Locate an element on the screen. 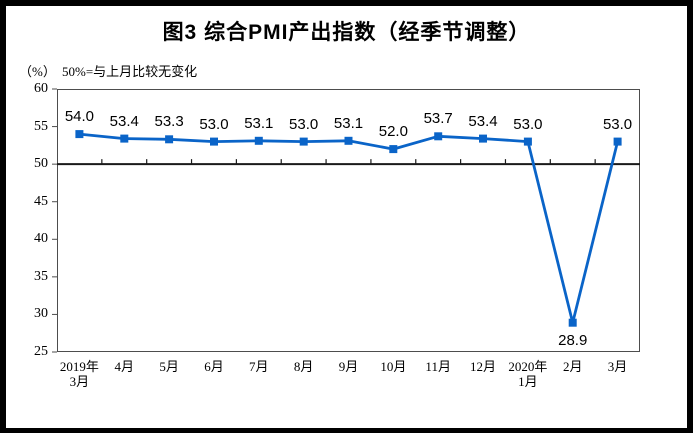 This screenshot has width=693, height=433. x-axis-tick-label: 4月 is located at coordinates (124, 366).